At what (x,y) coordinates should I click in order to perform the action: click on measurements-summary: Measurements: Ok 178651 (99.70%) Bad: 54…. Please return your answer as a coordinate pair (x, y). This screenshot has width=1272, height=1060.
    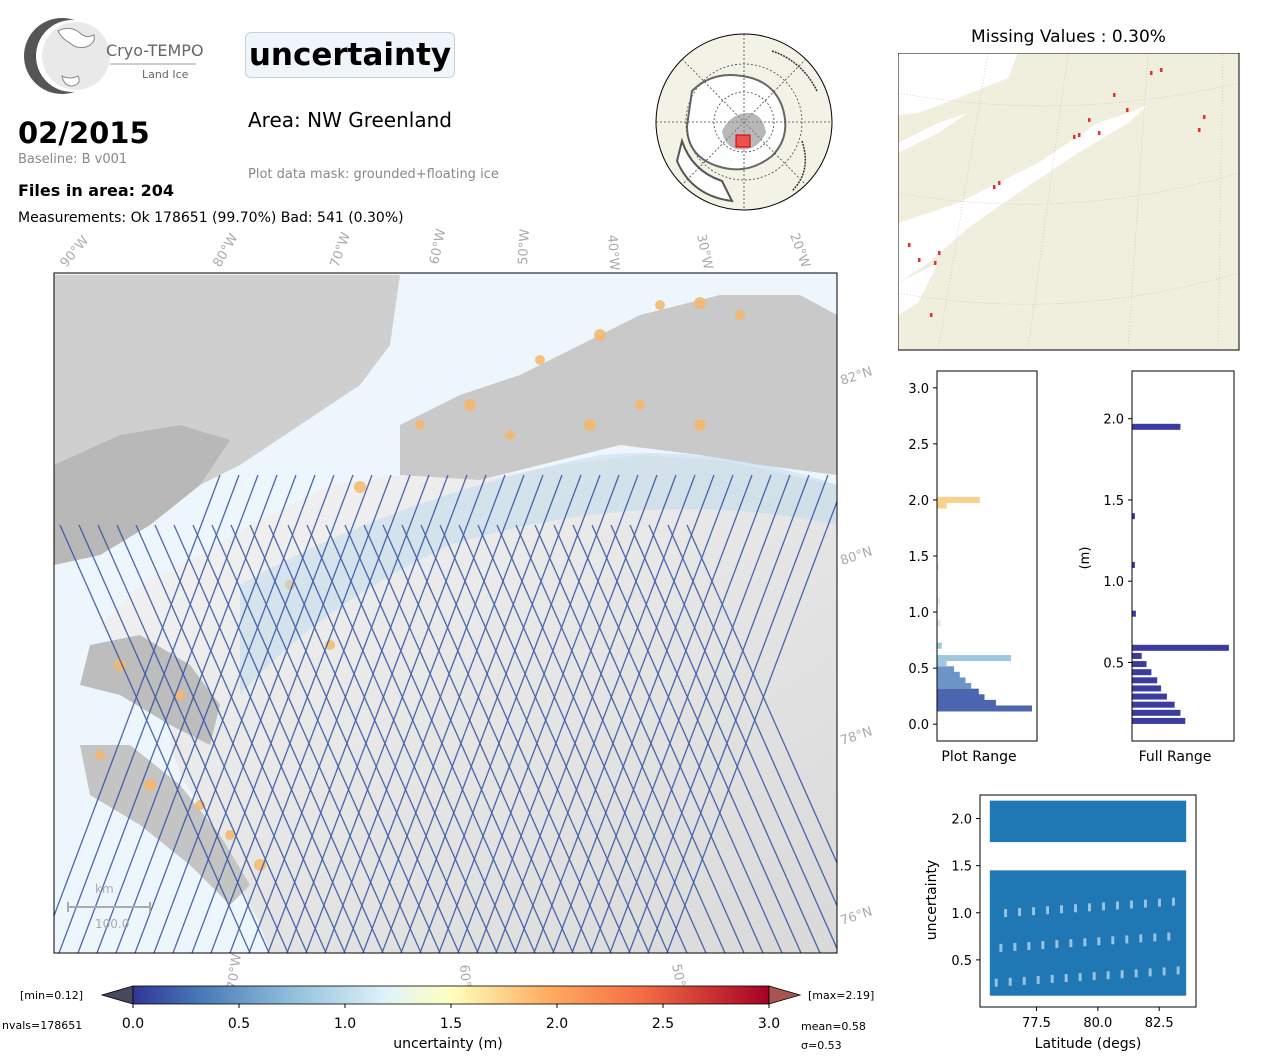
    Looking at the image, I should click on (211, 218).